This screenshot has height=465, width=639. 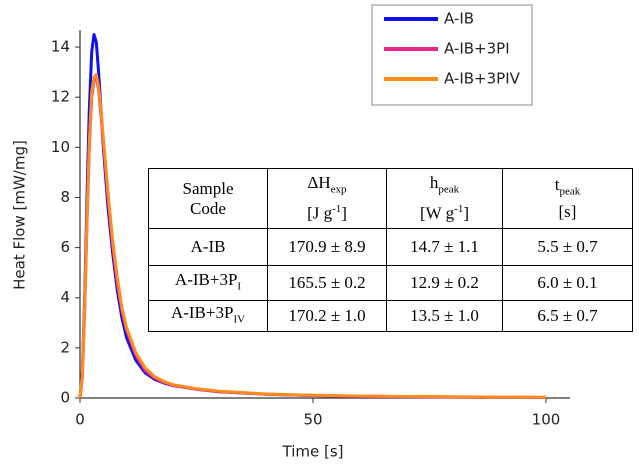 I want to click on sample-code: A-IB+3PIV, so click(x=208, y=316).